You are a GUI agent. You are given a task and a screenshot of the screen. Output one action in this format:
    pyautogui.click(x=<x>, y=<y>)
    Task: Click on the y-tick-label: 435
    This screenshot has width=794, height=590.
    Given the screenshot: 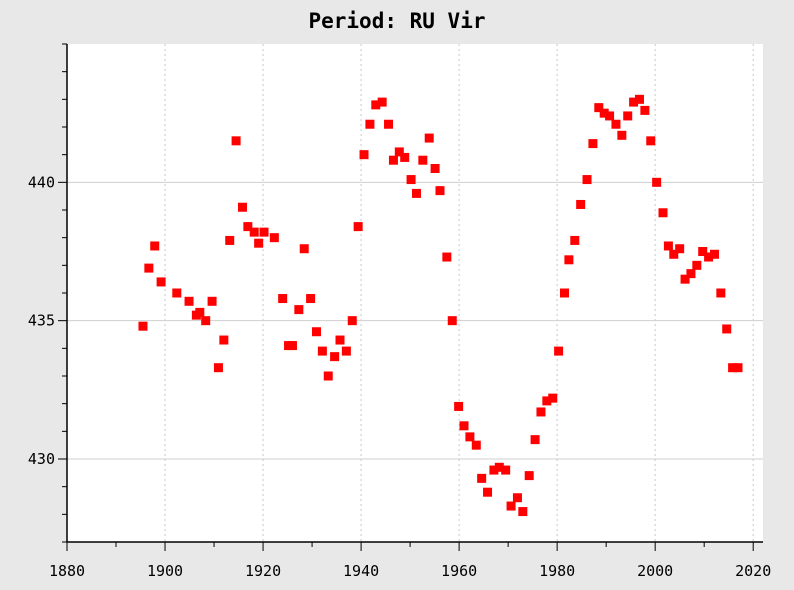 What is the action you would take?
    pyautogui.click(x=41, y=321)
    